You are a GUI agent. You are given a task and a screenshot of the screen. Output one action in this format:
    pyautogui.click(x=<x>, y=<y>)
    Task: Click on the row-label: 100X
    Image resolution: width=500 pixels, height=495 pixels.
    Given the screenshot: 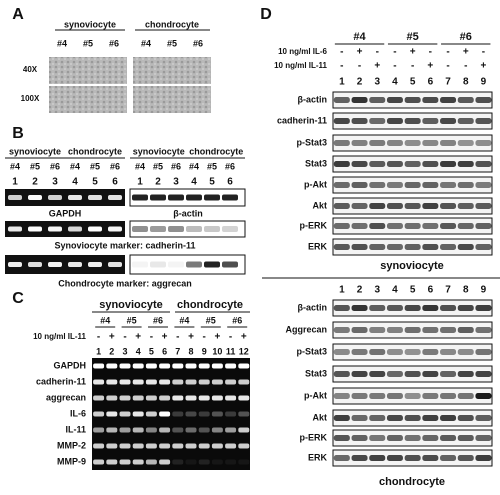 What is the action you would take?
    pyautogui.click(x=30, y=98)
    